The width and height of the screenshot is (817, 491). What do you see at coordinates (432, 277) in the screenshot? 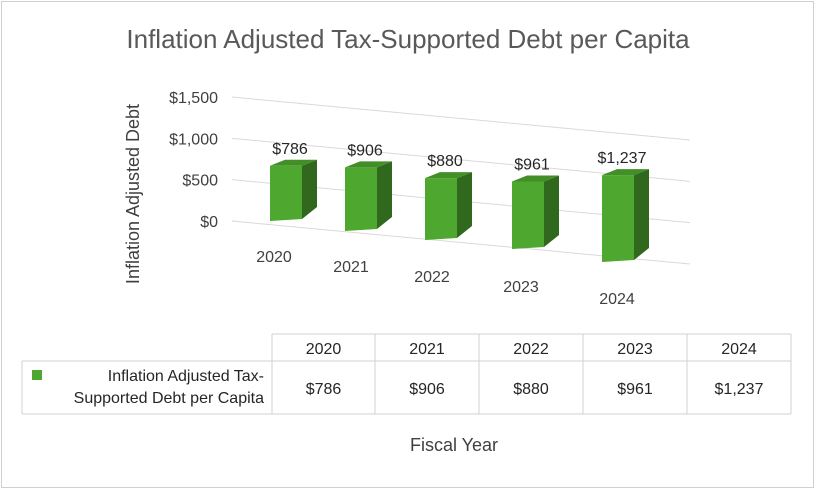
I see `x-tick-label: 2022` at bounding box center [432, 277].